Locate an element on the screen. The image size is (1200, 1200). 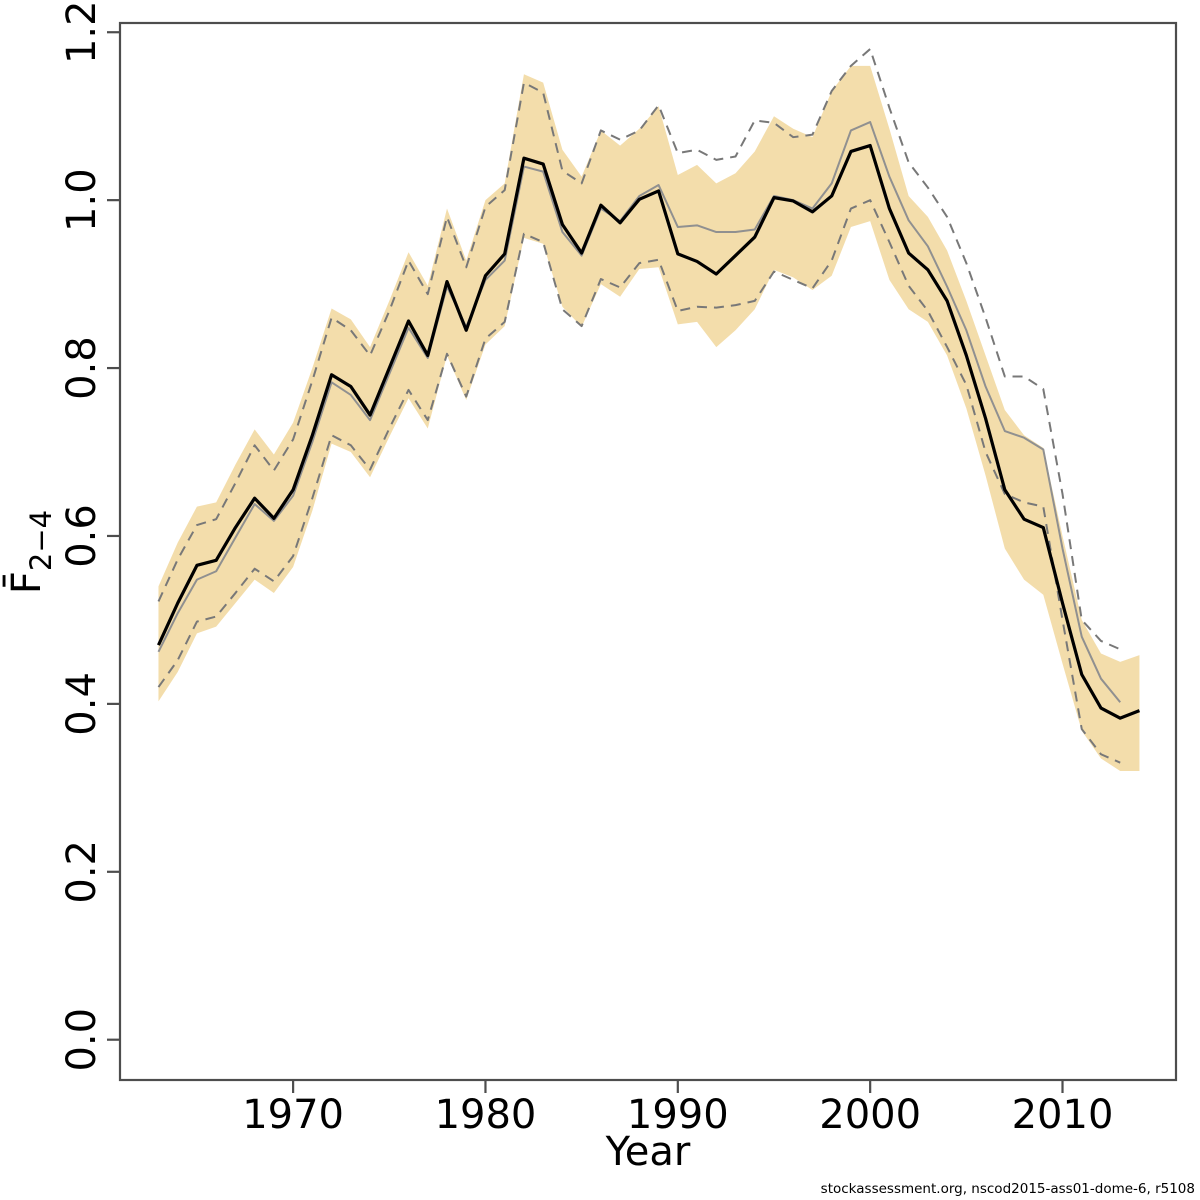
y-tick-label: 0.4 is located at coordinates (82, 704).